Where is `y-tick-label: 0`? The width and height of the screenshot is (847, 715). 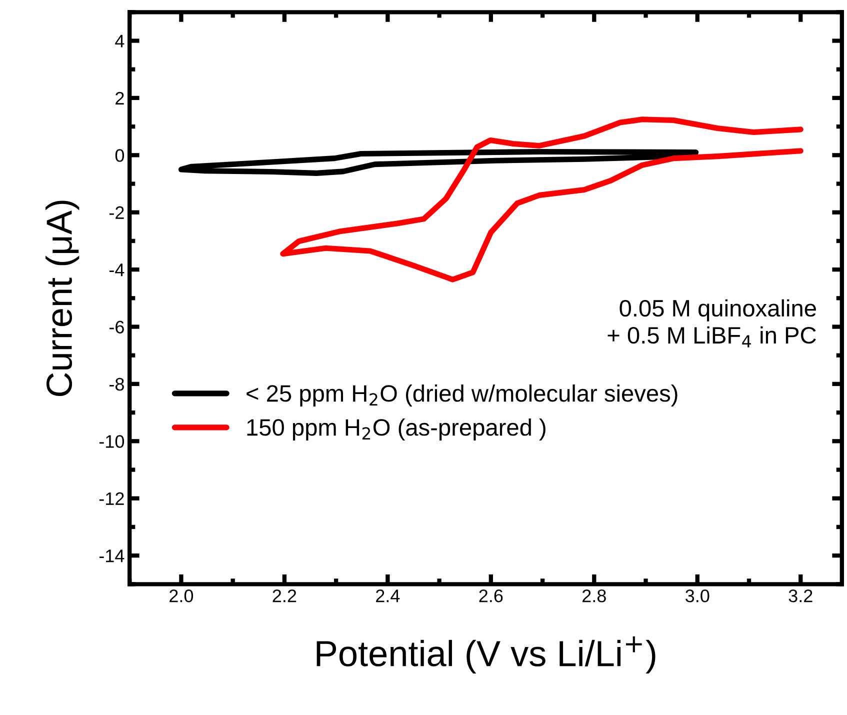
y-tick-label: 0 is located at coordinates (119, 155).